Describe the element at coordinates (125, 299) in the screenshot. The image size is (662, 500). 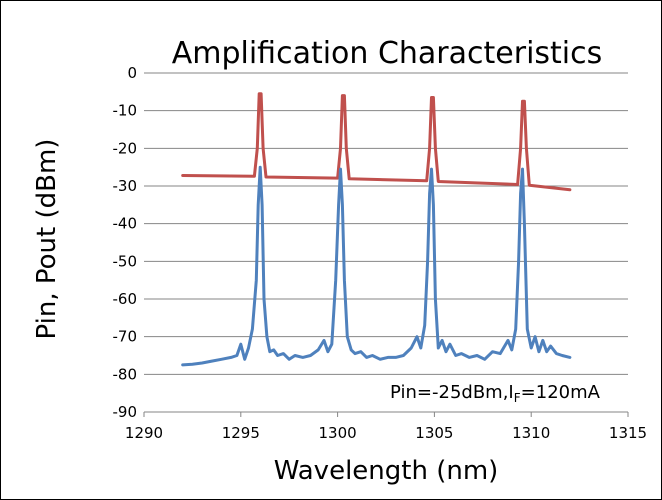
I see `y-tick-label: -60` at that location.